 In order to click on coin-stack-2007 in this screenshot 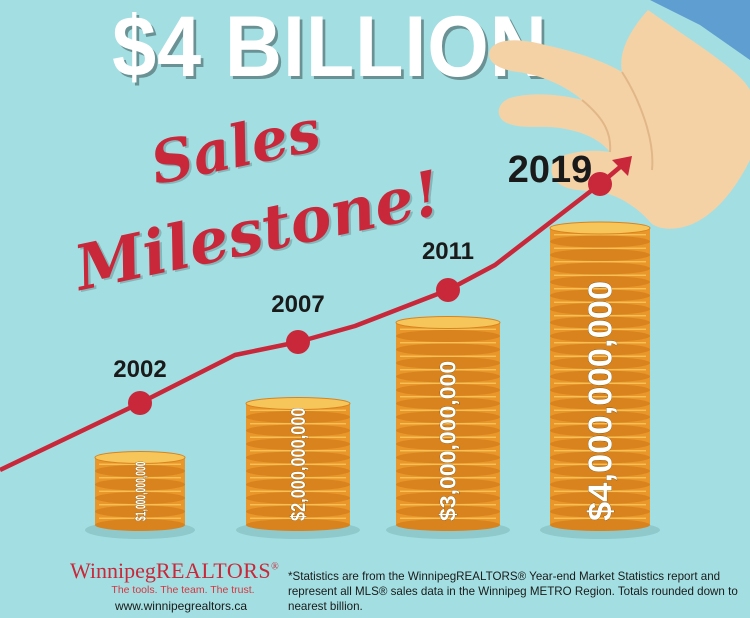, I will do `click(298, 468)`.